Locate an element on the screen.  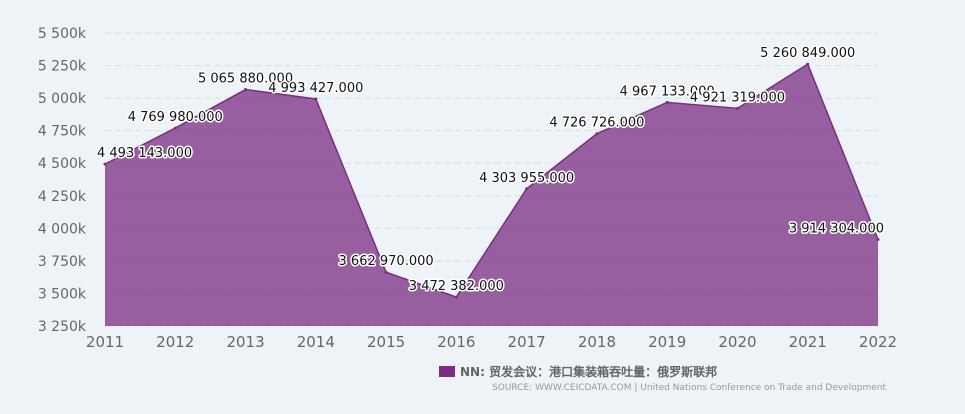
y-tick-label: 3 250k is located at coordinates (62, 327).